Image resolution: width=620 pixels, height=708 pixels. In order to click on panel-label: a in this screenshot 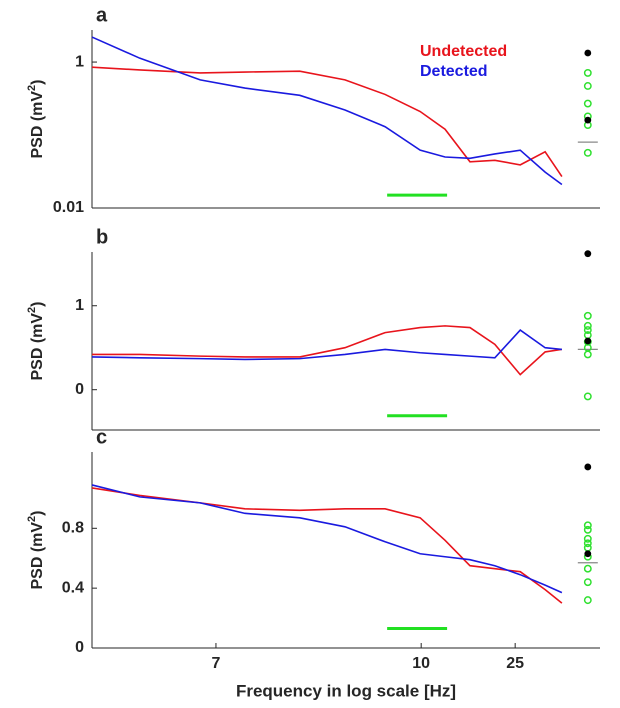, I will do `click(102, 15)`.